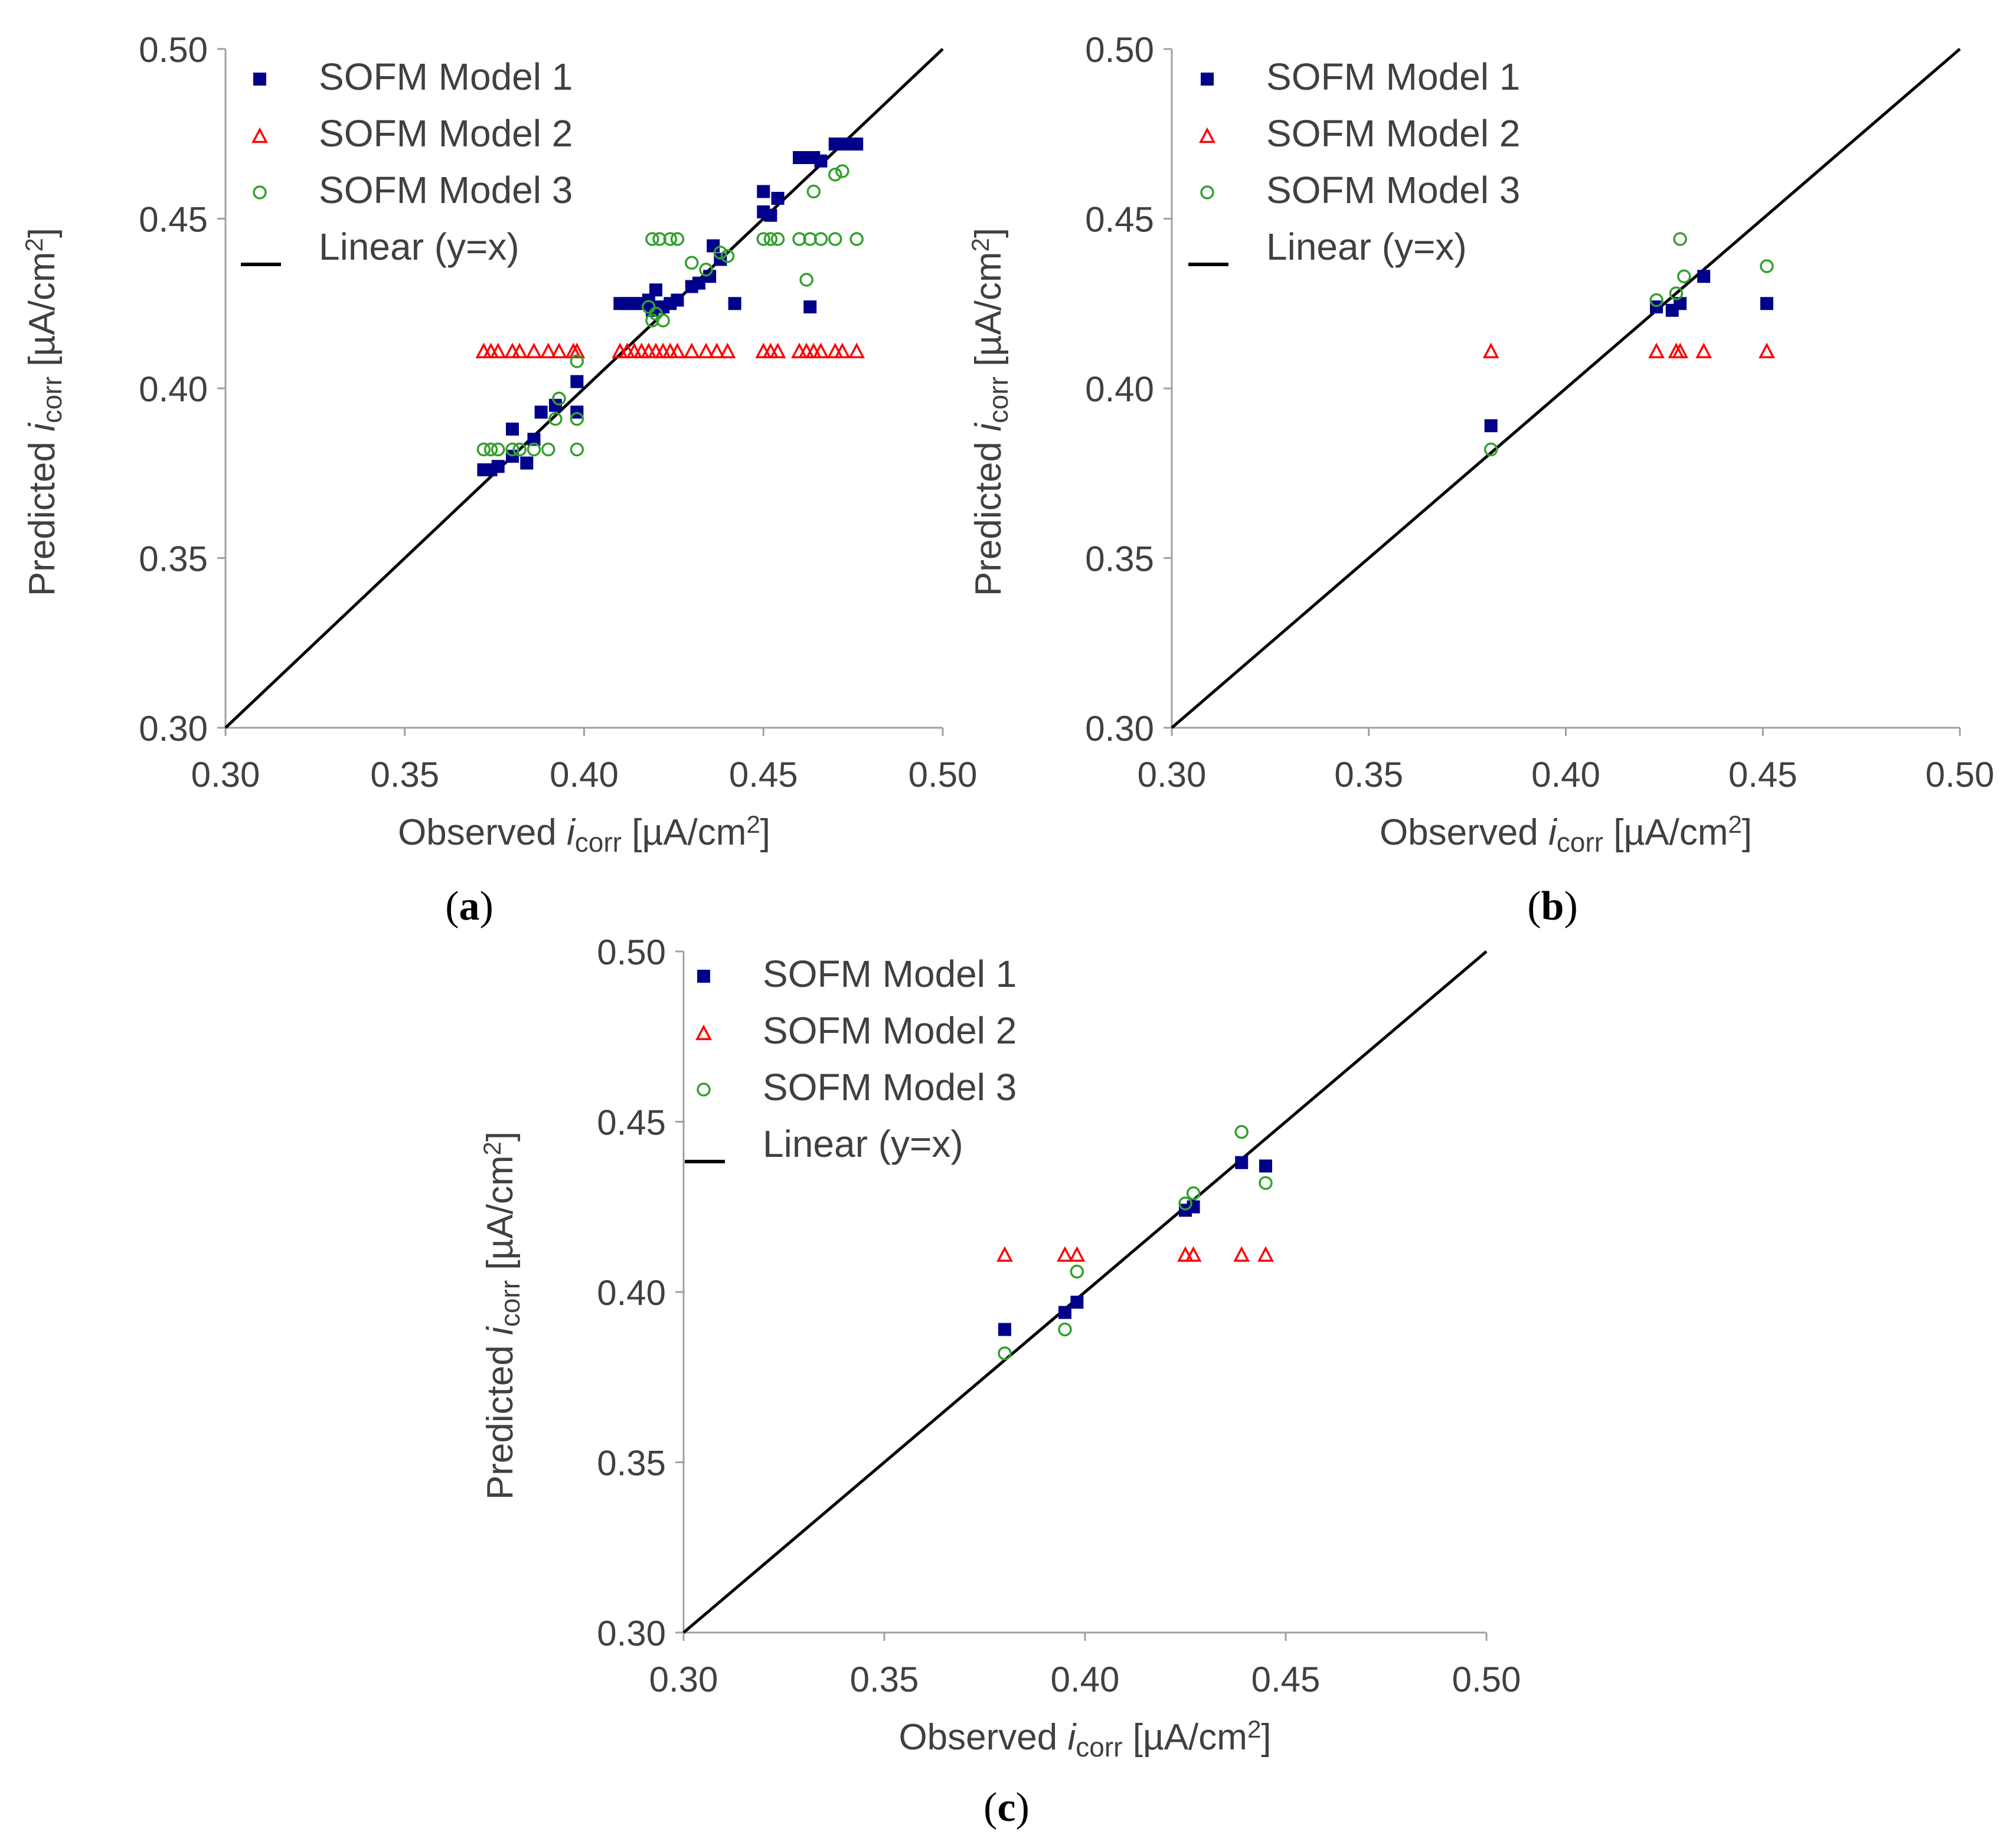 This screenshot has width=2013, height=1848. I want to click on panel-label-letter: b, so click(1552, 907).